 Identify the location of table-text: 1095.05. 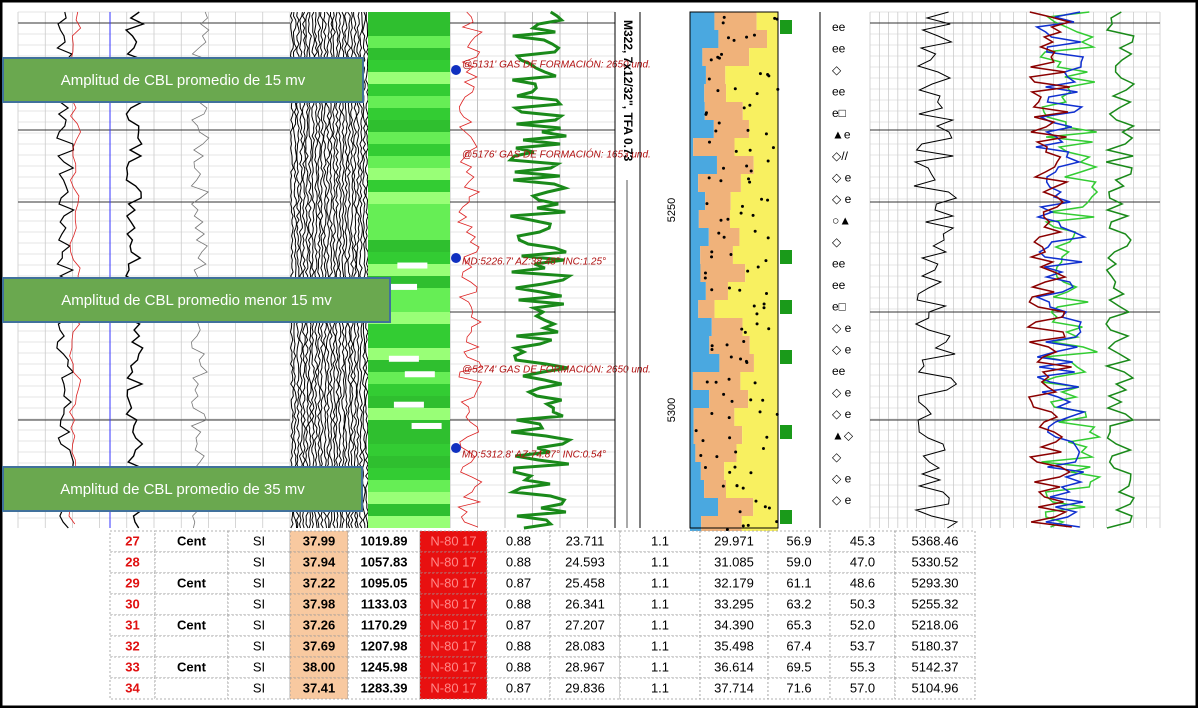
(384, 582).